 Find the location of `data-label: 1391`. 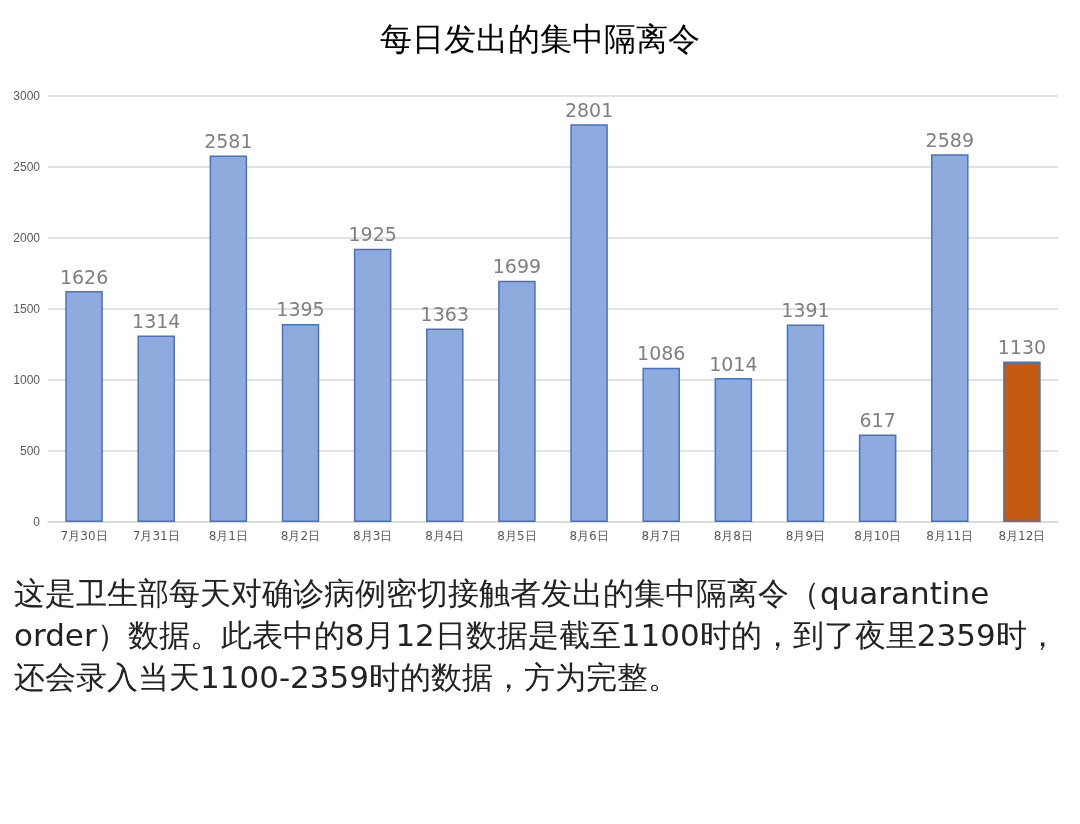

data-label: 1391 is located at coordinates (805, 309).